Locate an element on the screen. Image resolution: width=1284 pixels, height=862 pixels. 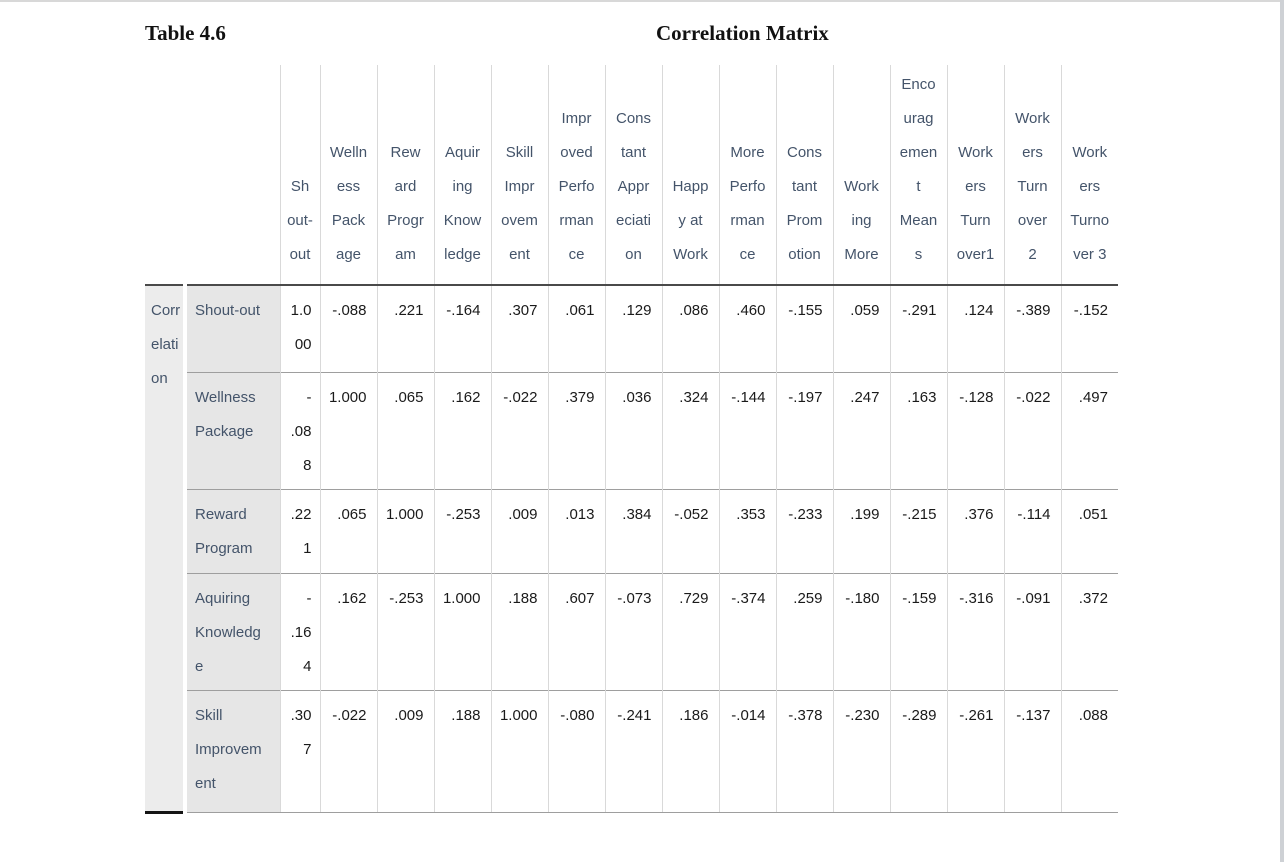
value-line: - is located at coordinates (309, 598).